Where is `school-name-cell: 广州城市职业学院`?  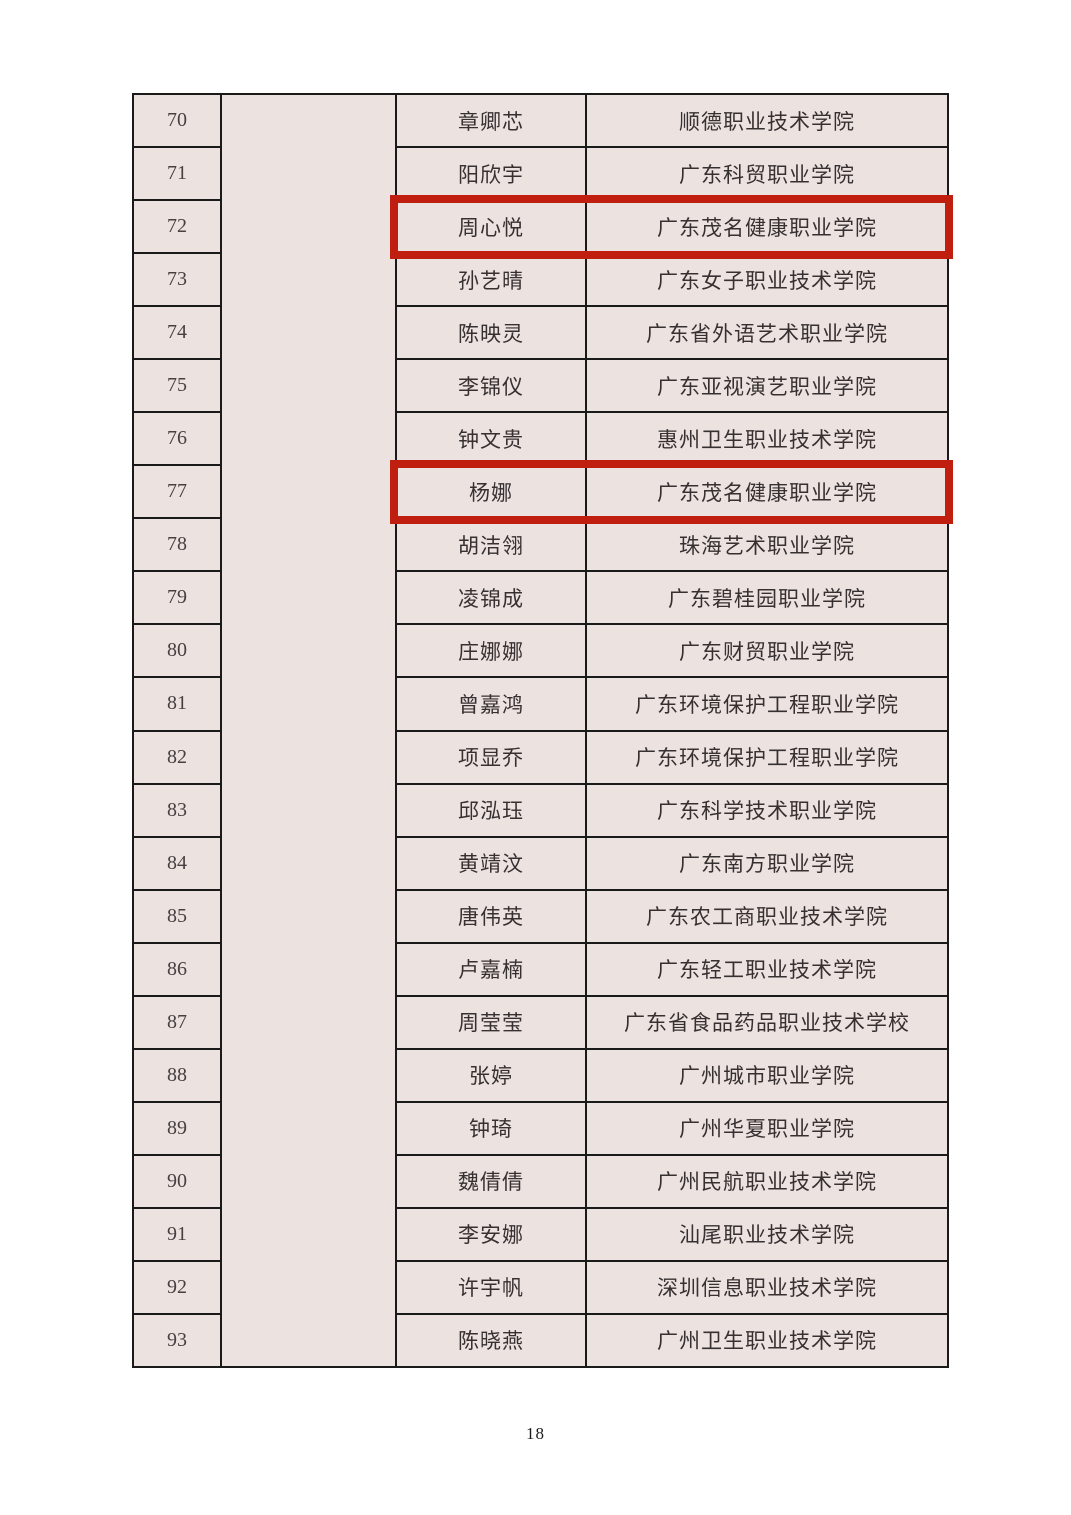 school-name-cell: 广州城市职业学院 is located at coordinates (768, 1076).